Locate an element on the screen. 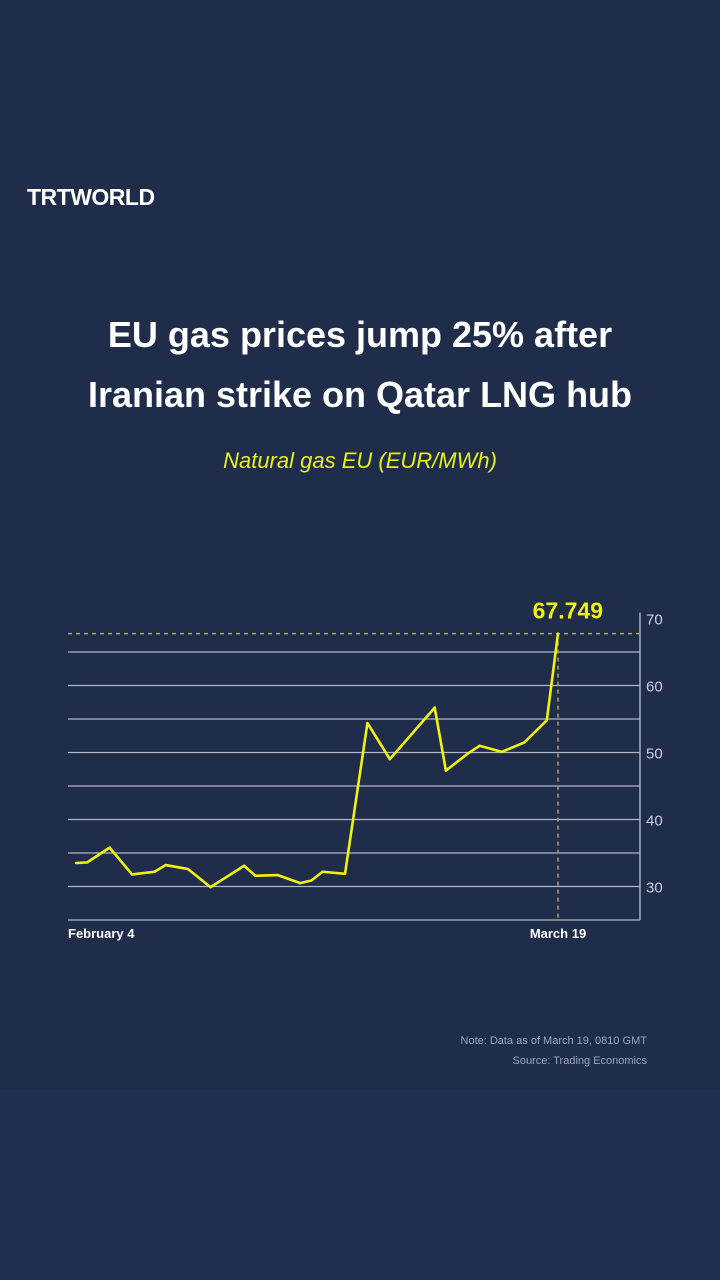 Image resolution: width=720 pixels, height=1280 pixels. data-note: Note: Data as of March 19, 0810 GMT is located at coordinates (553, 1041).